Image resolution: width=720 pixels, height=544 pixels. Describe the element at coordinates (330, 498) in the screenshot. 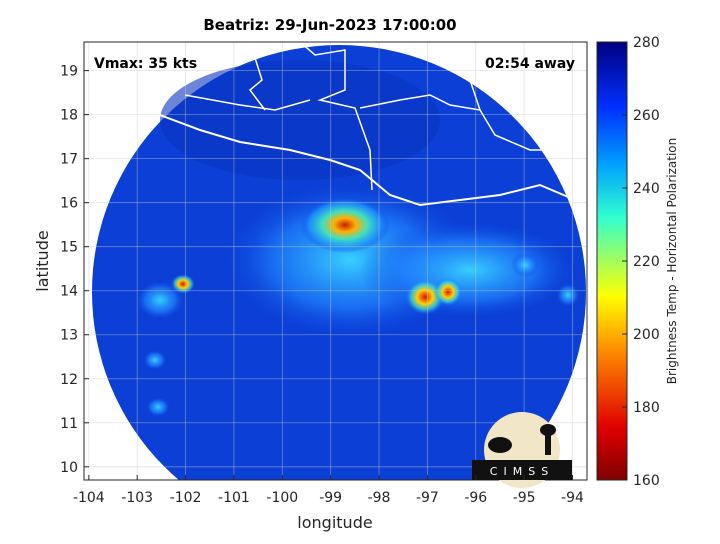

I see `x-tick-label: -99` at that location.